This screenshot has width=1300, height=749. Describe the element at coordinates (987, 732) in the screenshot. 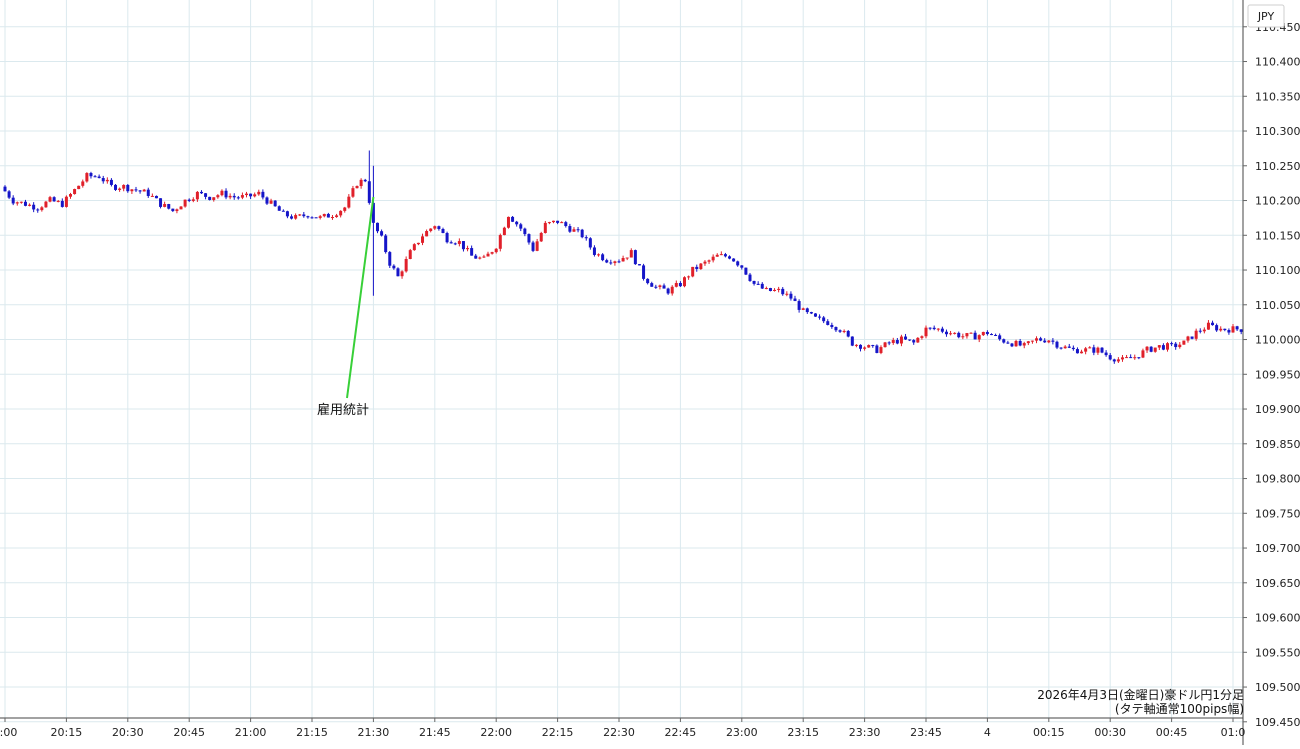

I see `x-tick-label: 4` at that location.